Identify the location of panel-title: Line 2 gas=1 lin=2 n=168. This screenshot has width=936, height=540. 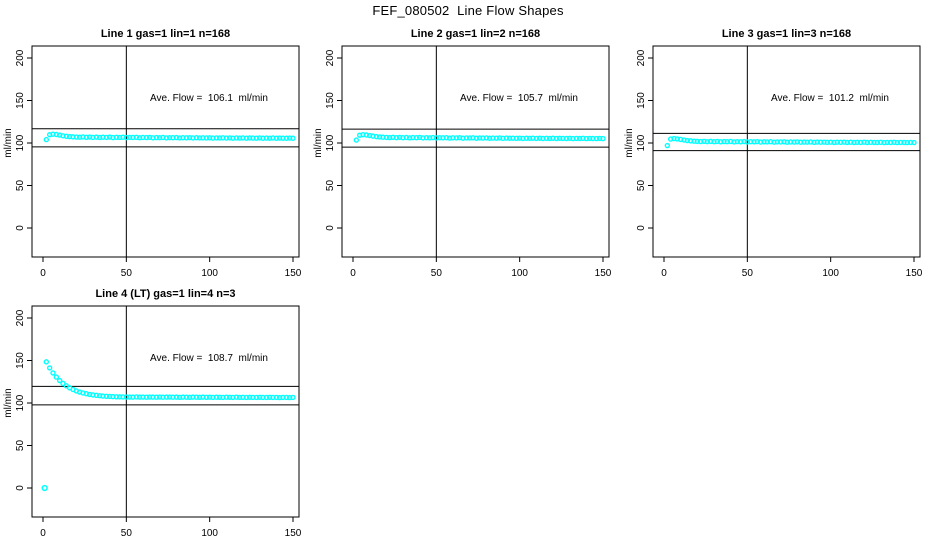
(475, 34).